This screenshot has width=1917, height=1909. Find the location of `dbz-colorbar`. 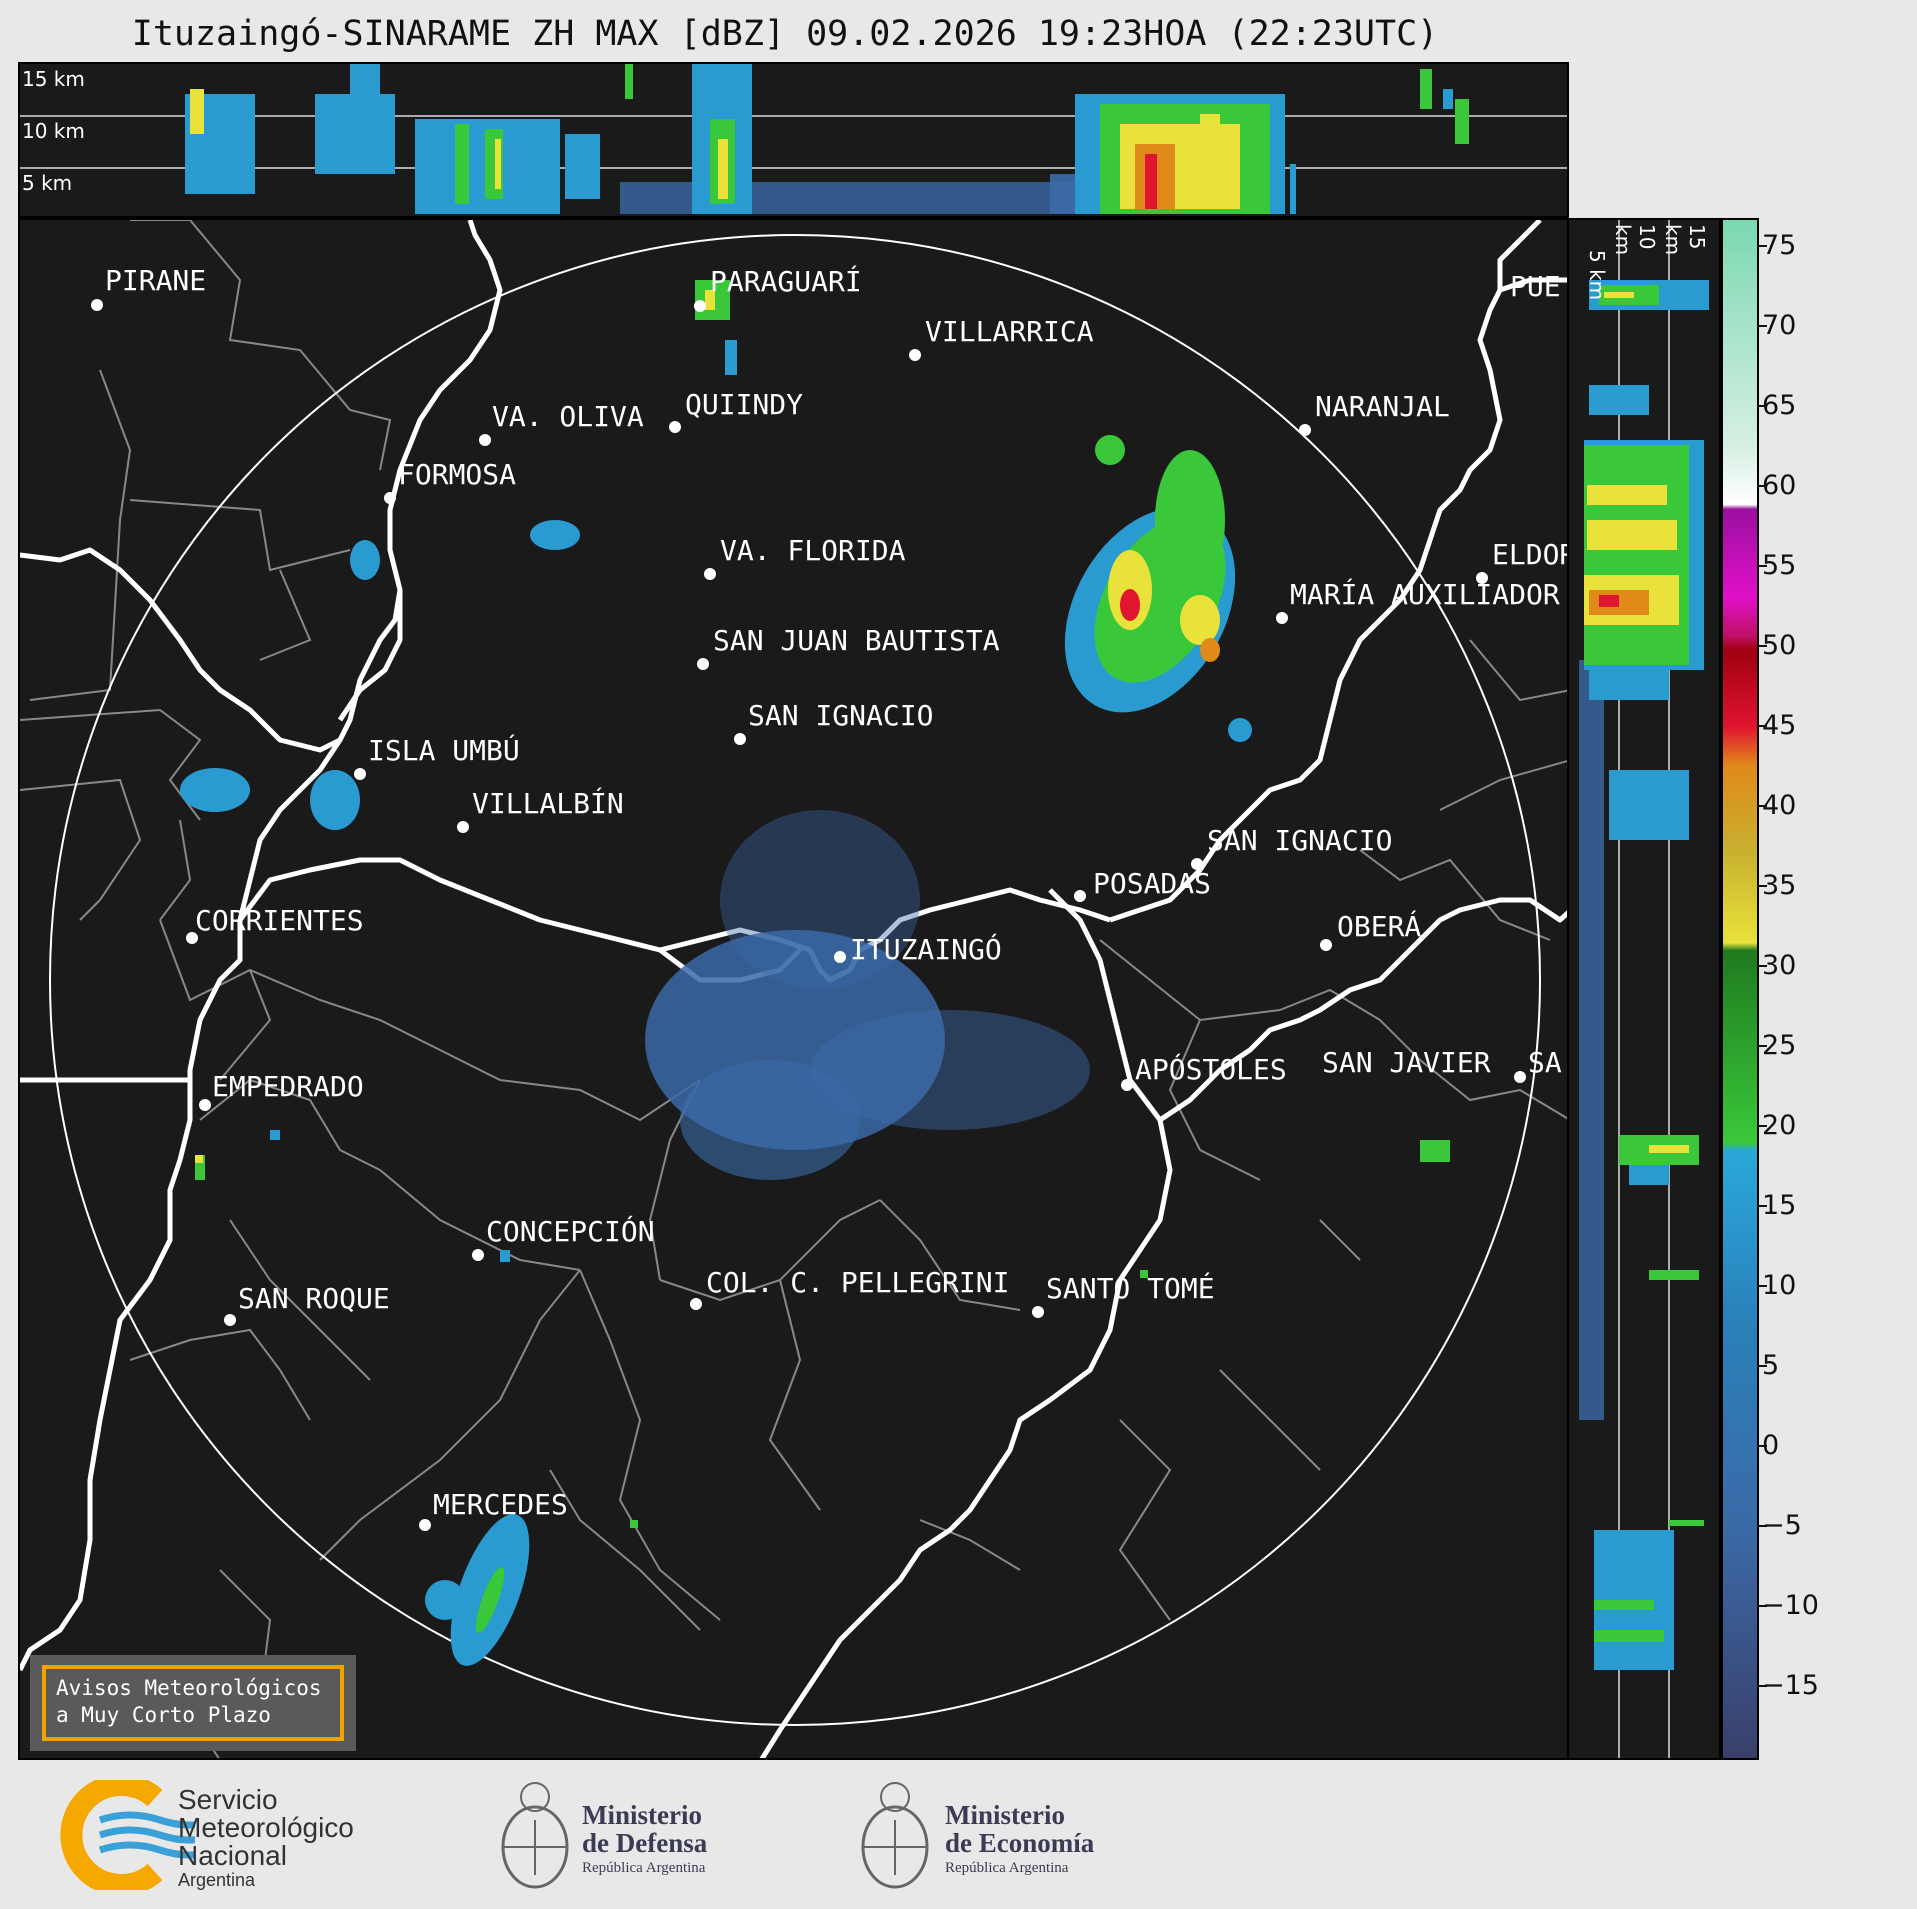

dbz-colorbar is located at coordinates (1740, 989).